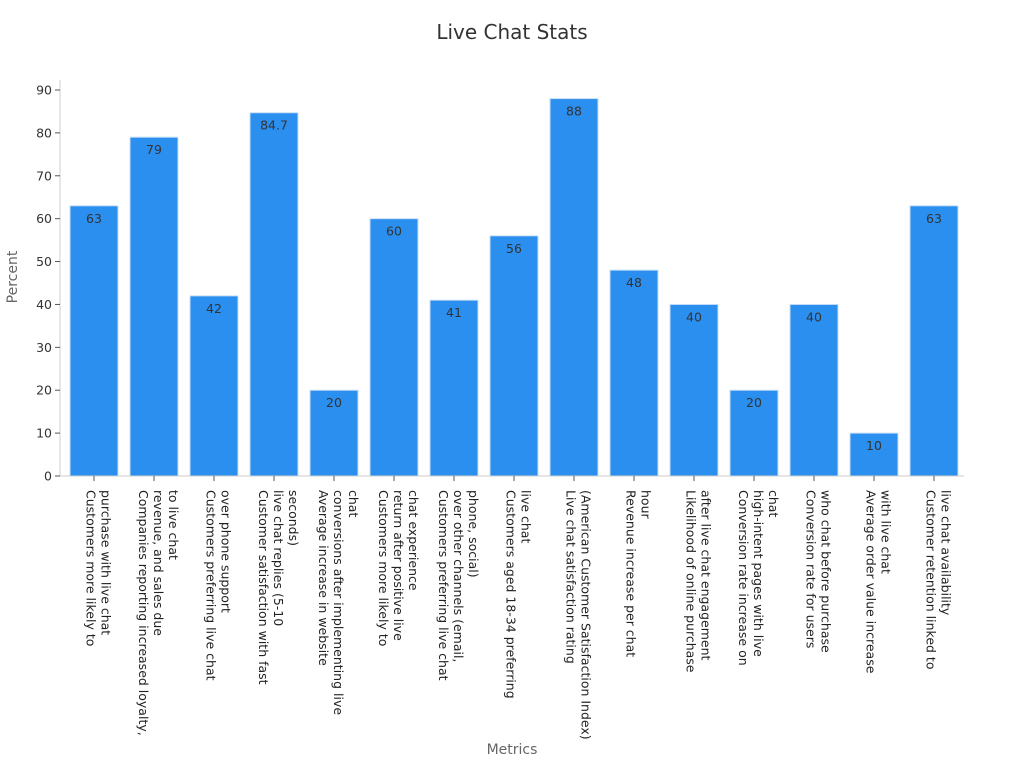 The height and width of the screenshot is (768, 1024). What do you see at coordinates (454, 312) in the screenshot?
I see `data-label: 41` at bounding box center [454, 312].